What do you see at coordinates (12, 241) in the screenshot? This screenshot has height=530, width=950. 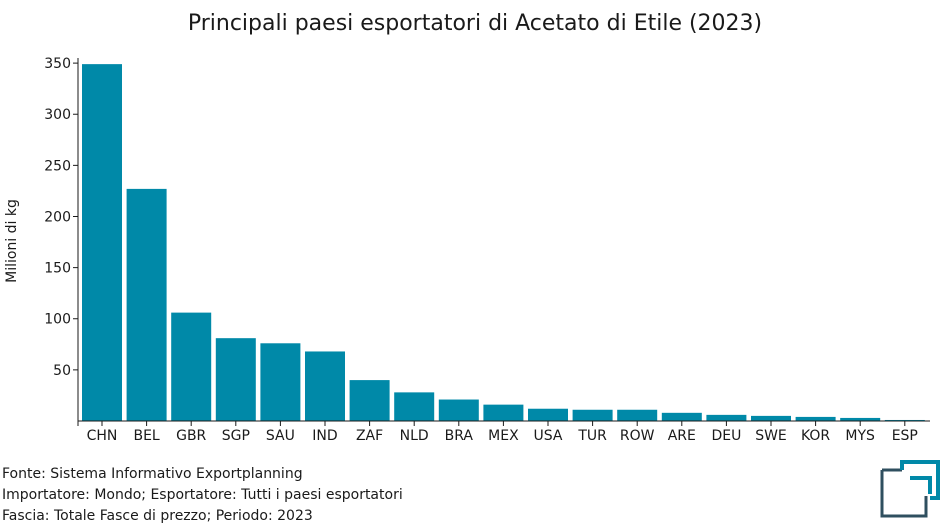 I see `y-axis-label: Milioni di kg` at bounding box center [12, 241].